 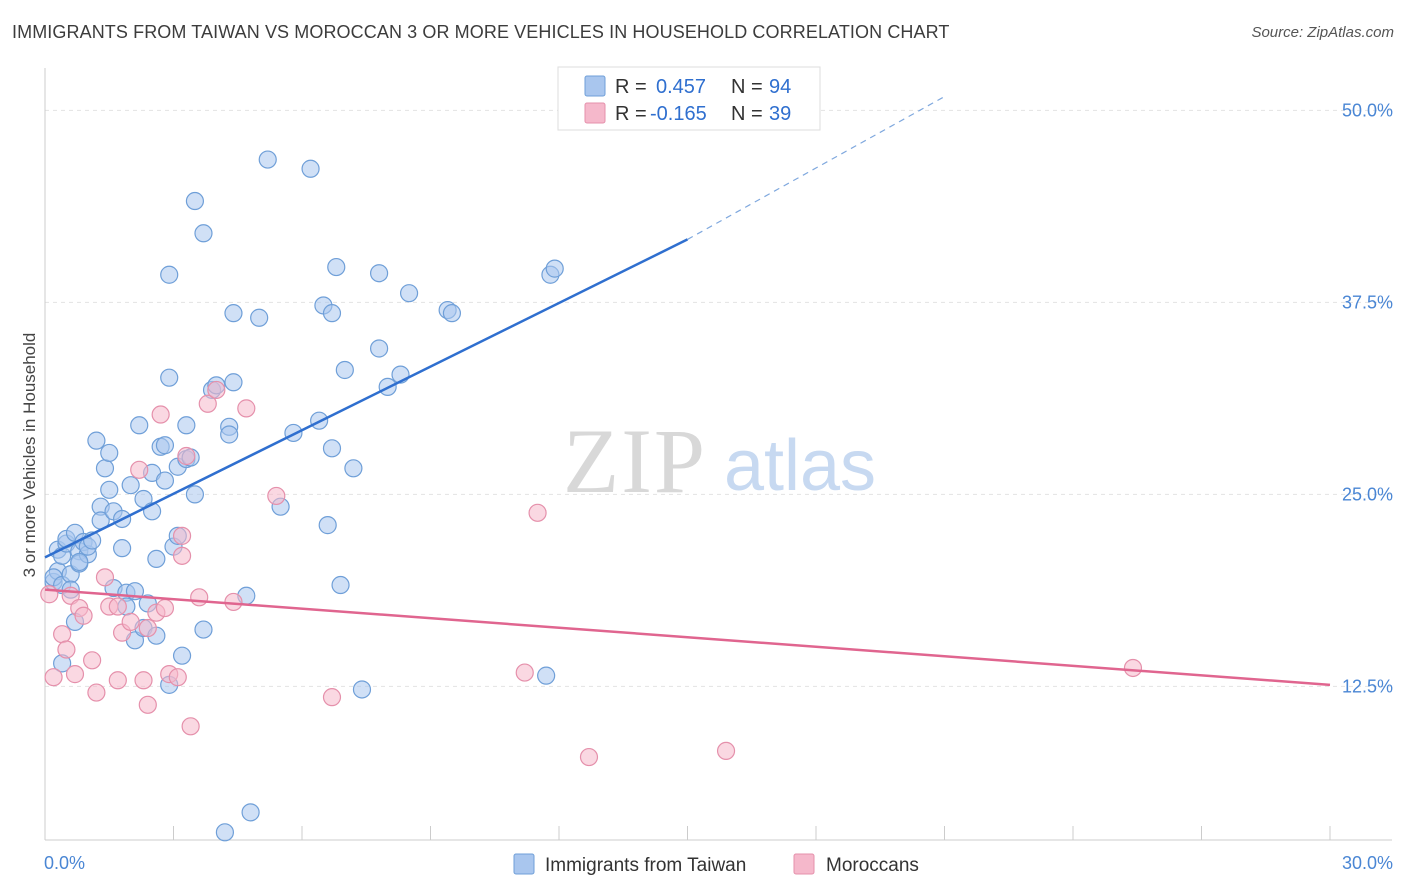 What do you see at coordinates (1367, 863) in the screenshot?
I see `x-tick-label-1: 30.0%` at bounding box center [1367, 863].